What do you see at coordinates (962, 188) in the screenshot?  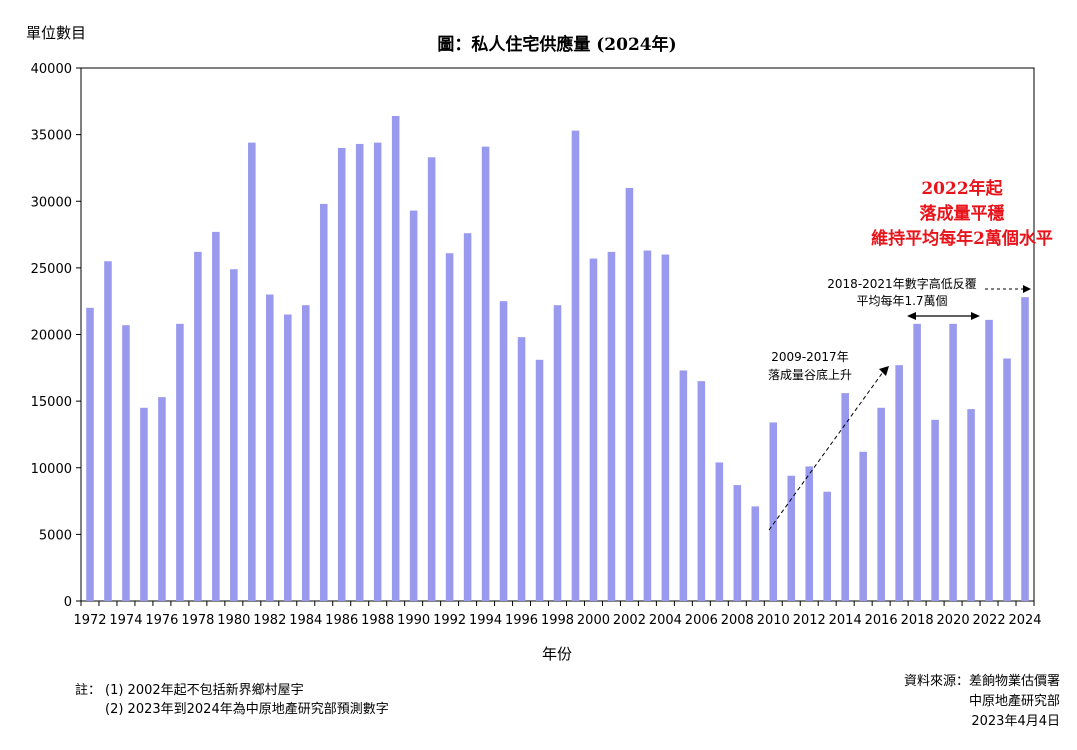 I see `highlight-line1: 2022年起` at bounding box center [962, 188].